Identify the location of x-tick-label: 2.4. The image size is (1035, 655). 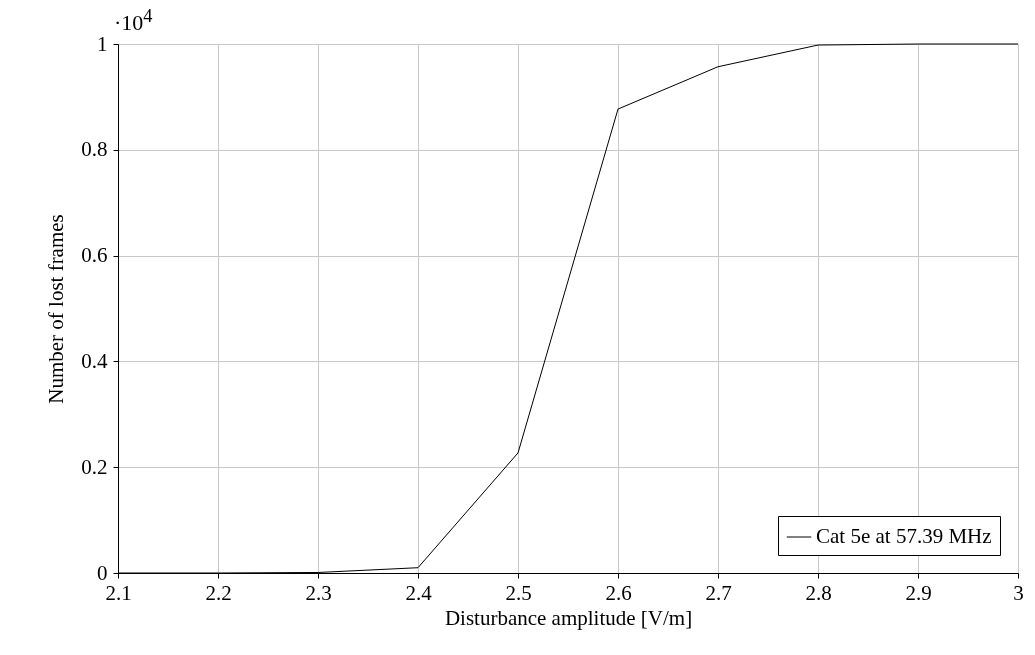
(419, 592).